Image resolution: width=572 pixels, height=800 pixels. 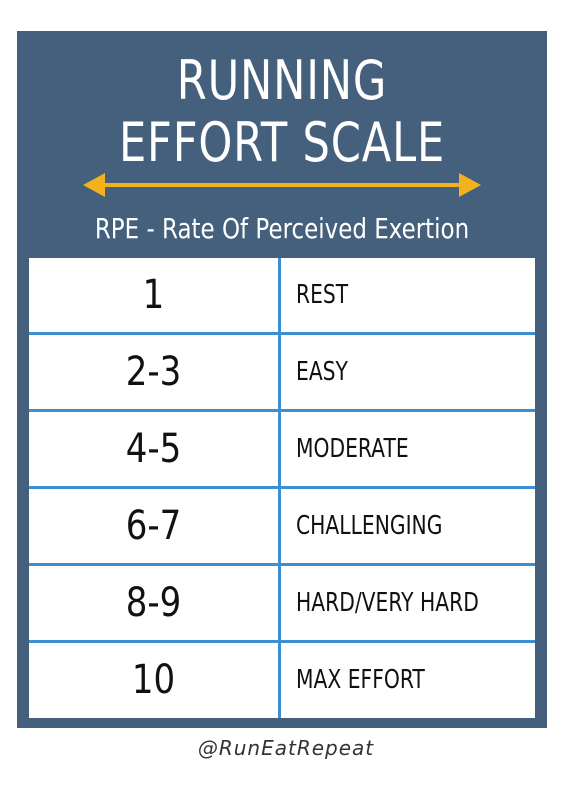 I want to click on table-row: 4-5 MODERATE, so click(x=282, y=449).